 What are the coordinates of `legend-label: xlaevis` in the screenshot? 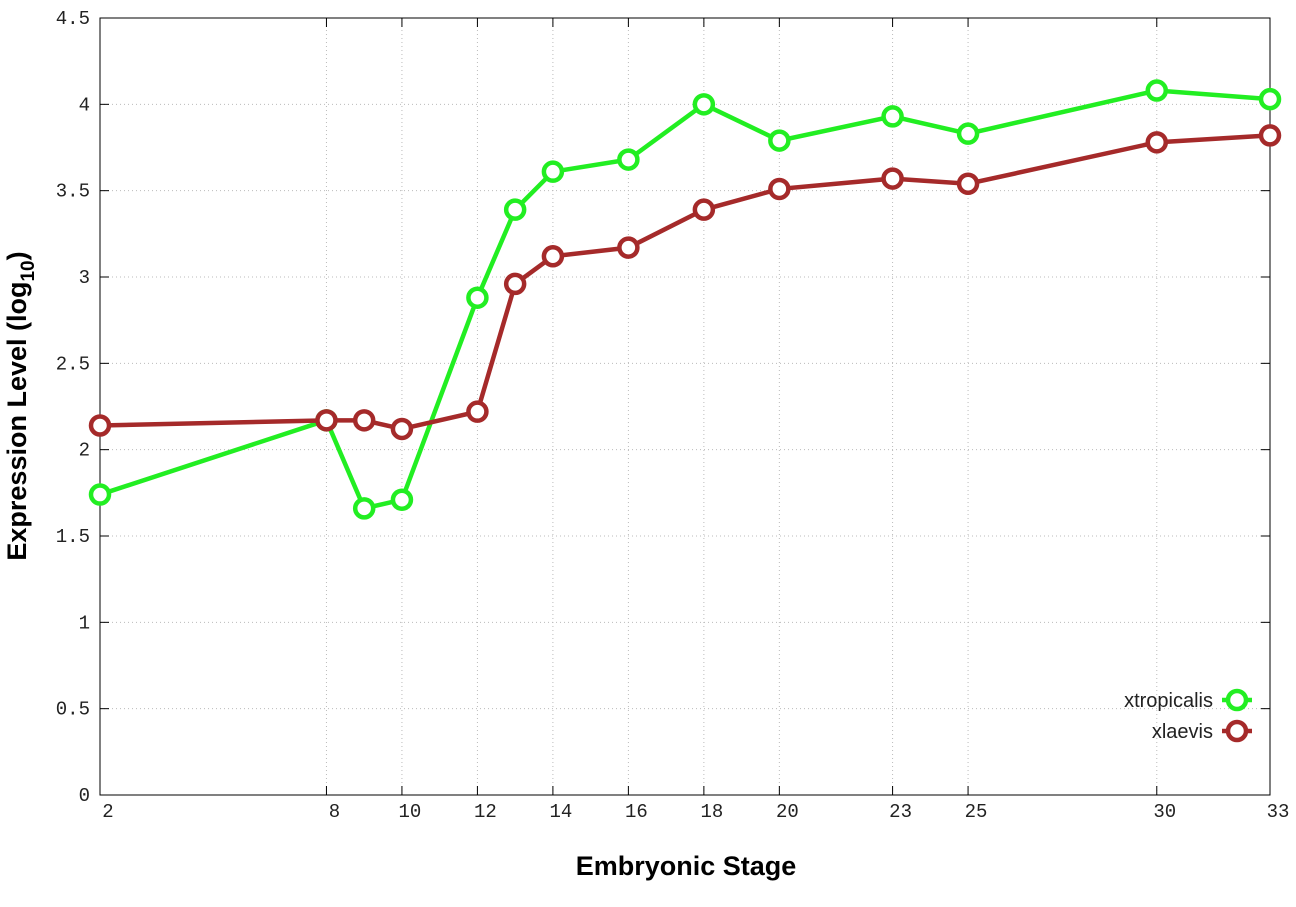 It's located at (1182, 732).